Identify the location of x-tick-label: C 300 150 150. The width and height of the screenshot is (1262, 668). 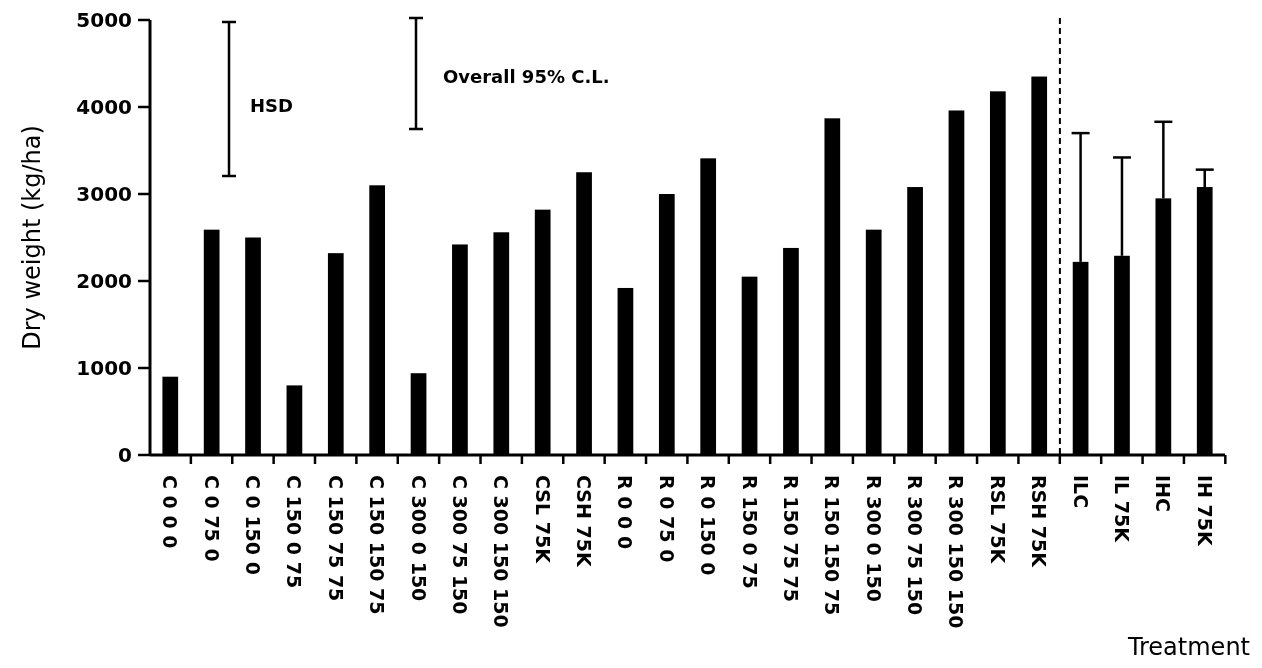
(501, 551).